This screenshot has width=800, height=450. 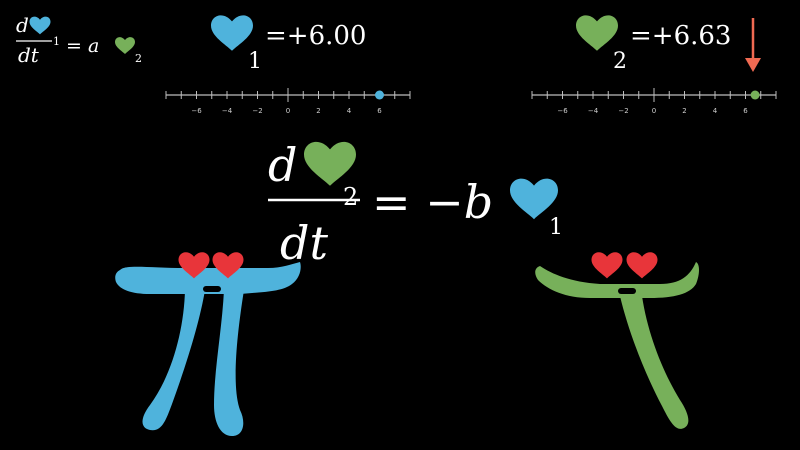 I want to click on tau-top-bar, so click(x=617, y=280).